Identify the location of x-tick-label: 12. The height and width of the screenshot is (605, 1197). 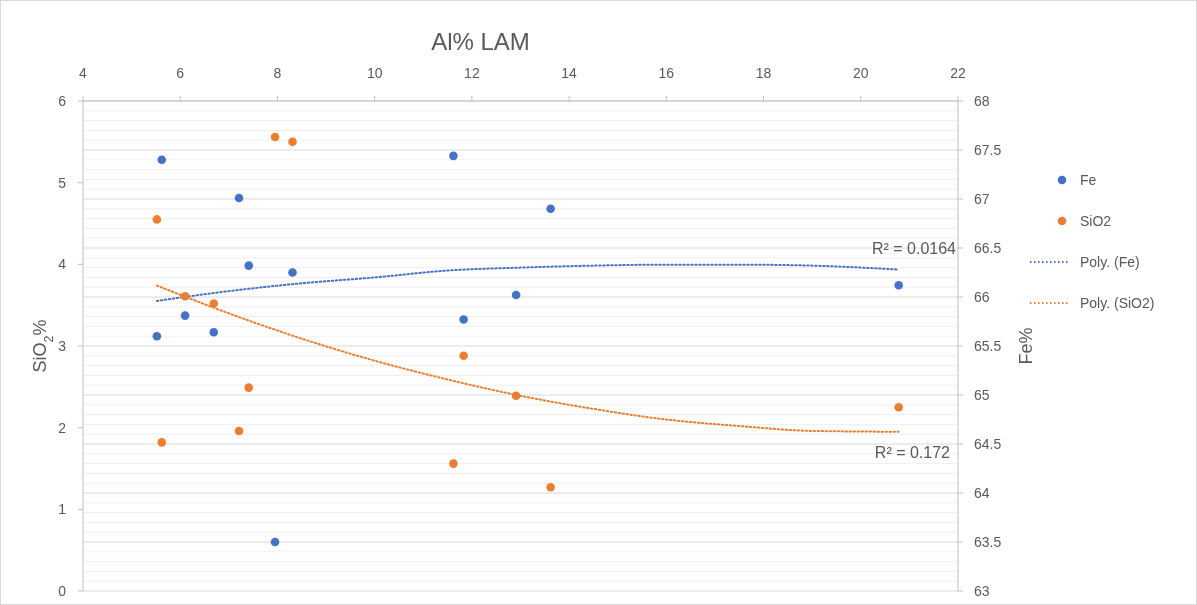
(472, 73).